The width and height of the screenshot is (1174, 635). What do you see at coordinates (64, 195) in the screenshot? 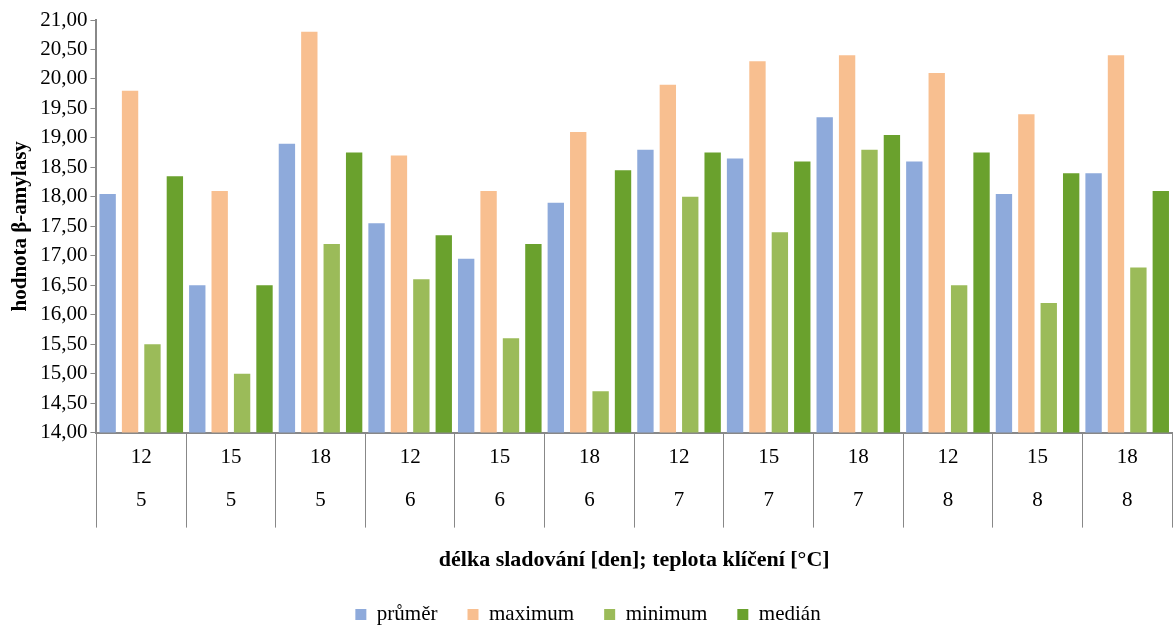
I see `y-tick-label: 18,00` at bounding box center [64, 195].